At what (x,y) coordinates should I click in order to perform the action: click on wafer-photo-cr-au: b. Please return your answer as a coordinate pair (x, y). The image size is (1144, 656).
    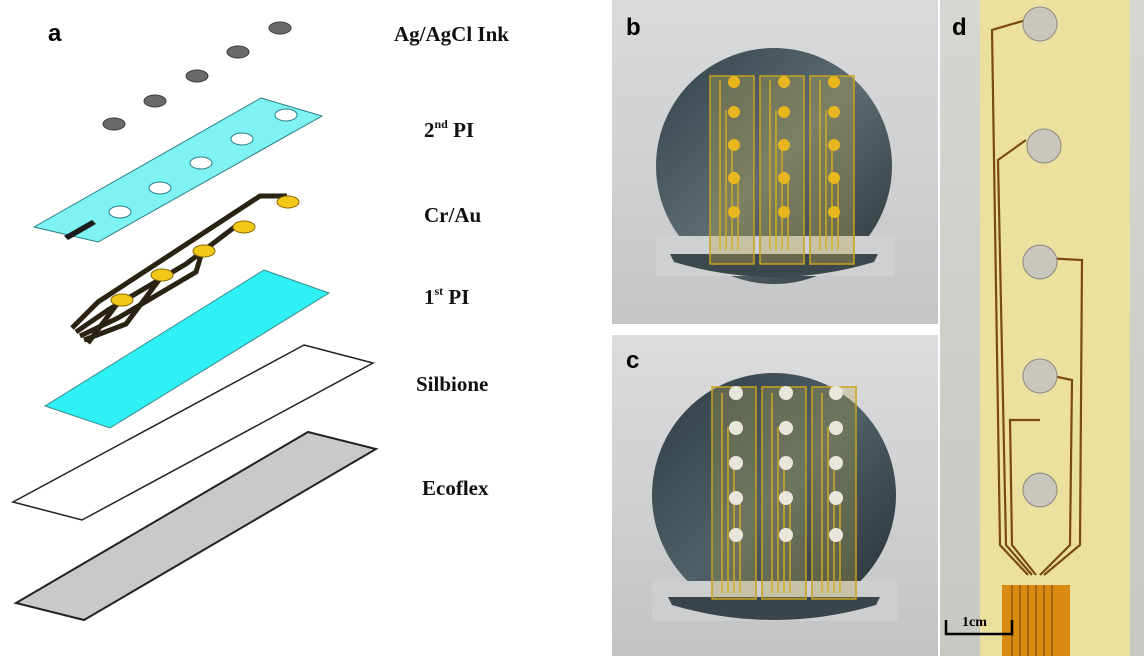
    Looking at the image, I should click on (775, 162).